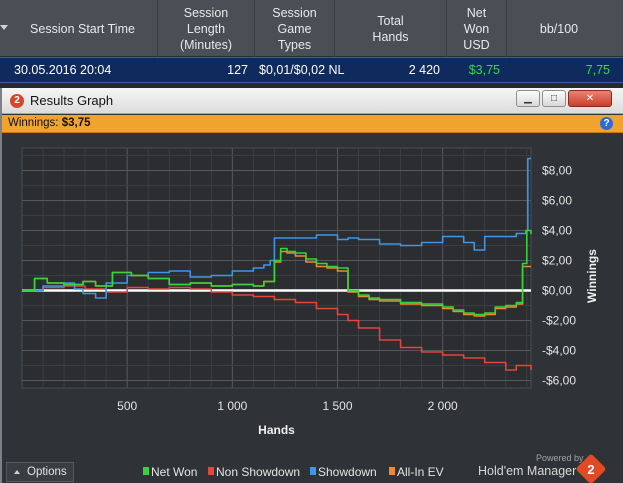 The width and height of the screenshot is (623, 483). Describe the element at coordinates (591, 469) in the screenshot. I see `hm2-logo-mark: 2` at that location.